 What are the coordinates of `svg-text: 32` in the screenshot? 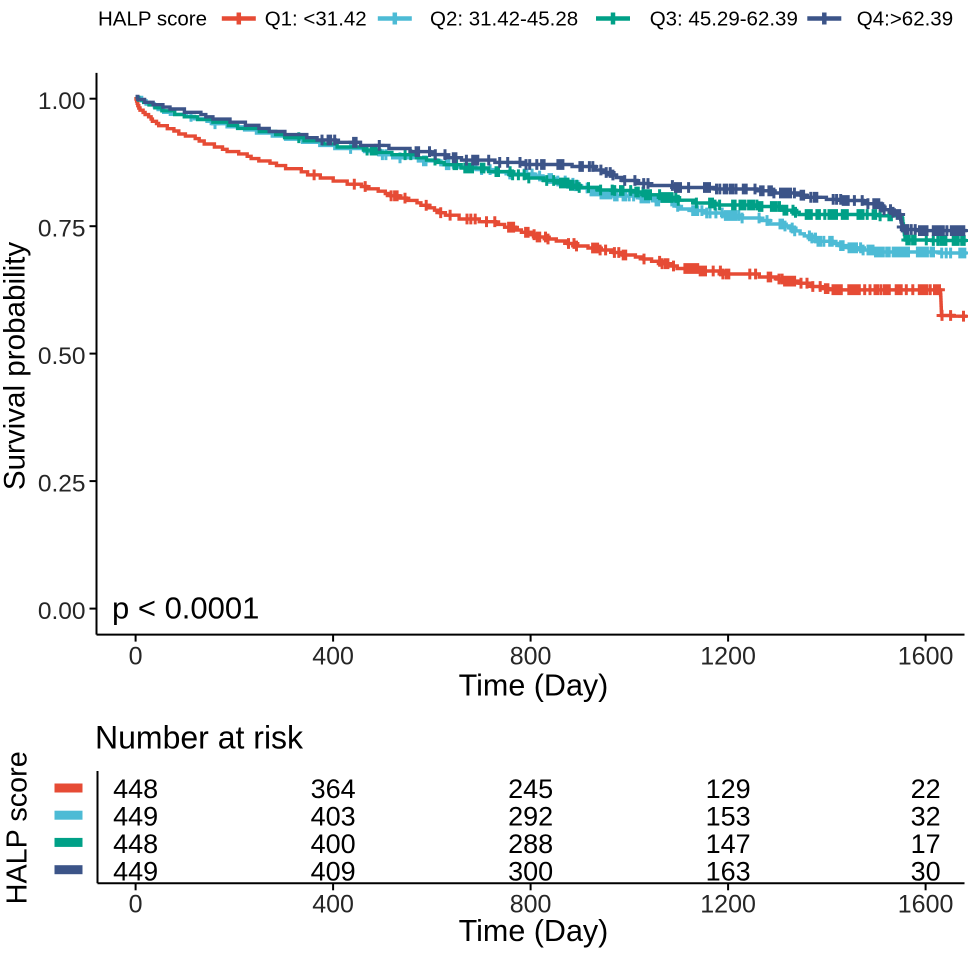 It's located at (926, 817).